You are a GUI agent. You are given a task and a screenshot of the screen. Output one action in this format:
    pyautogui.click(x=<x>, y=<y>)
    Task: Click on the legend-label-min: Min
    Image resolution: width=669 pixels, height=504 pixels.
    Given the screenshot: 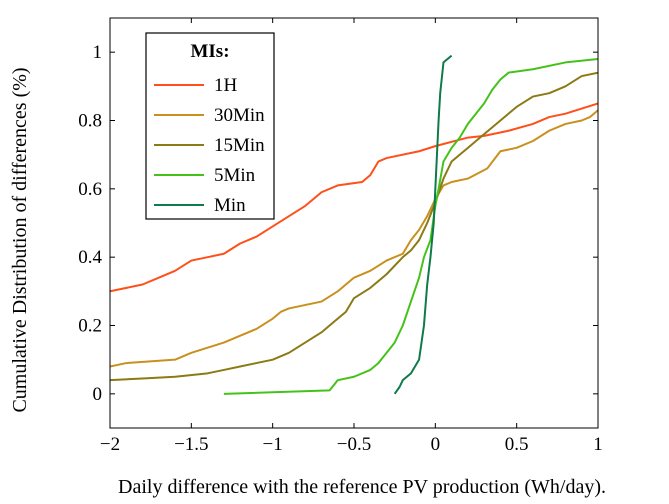 What is the action you would take?
    pyautogui.click(x=230, y=205)
    